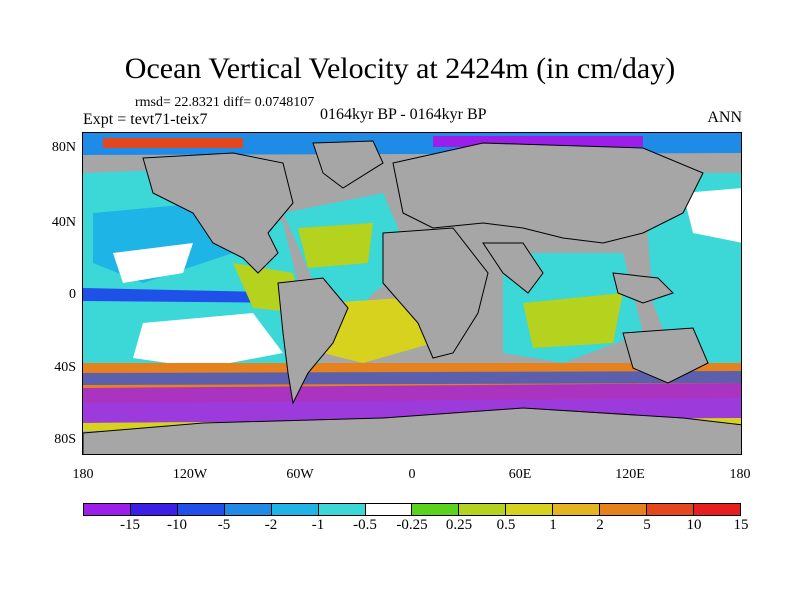  Describe the element at coordinates (412, 474) in the screenshot. I see `lon-label-0: 0` at that location.